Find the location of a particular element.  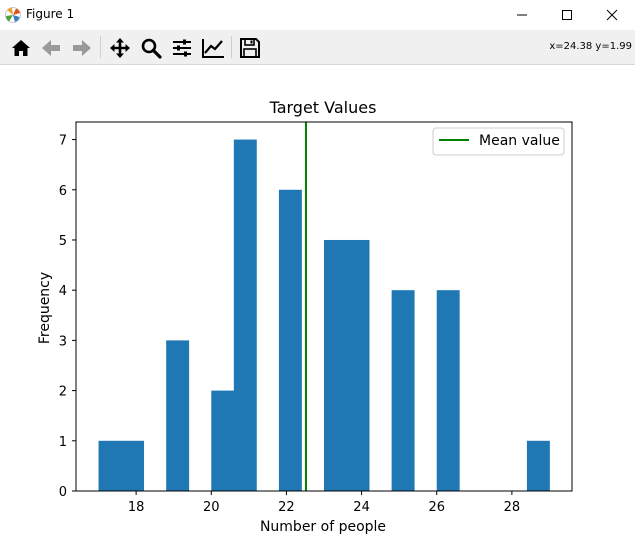

save-icon is located at coordinates (250, 48).